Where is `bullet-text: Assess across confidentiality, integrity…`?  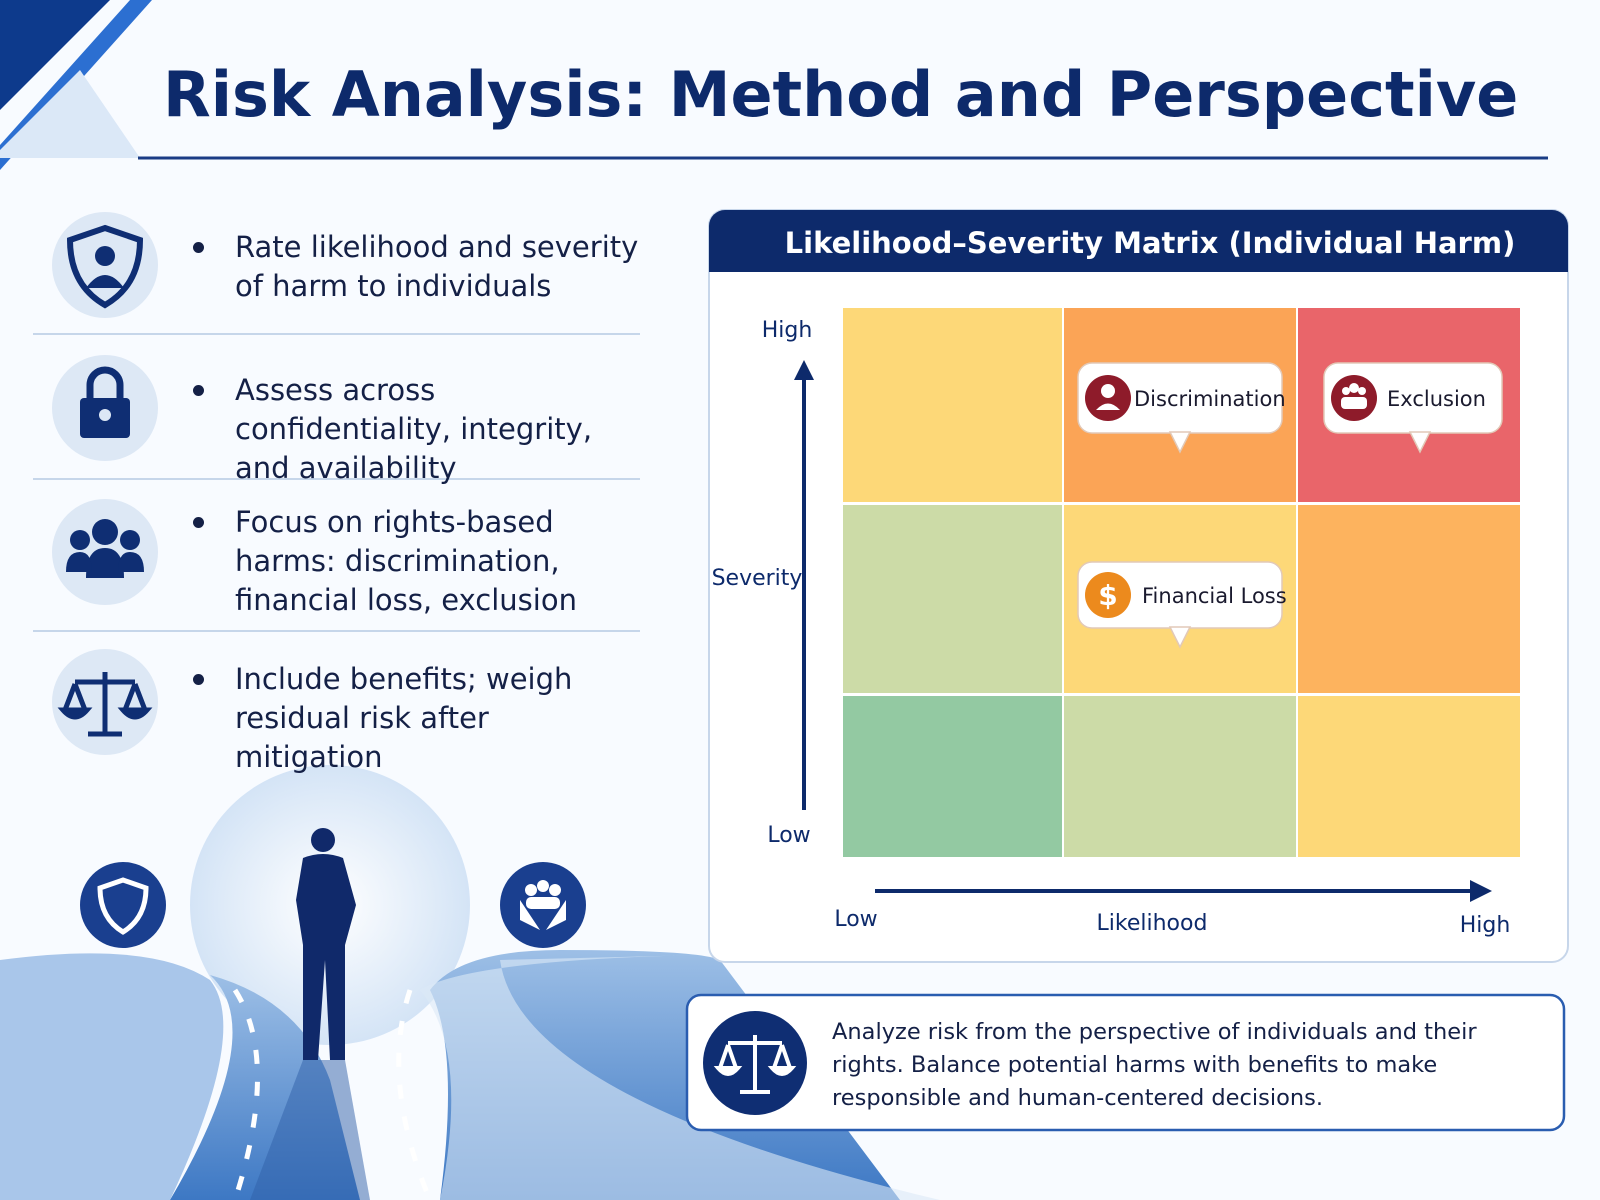
bullet-text: Assess across confidentiality, integrity… is located at coordinates (419, 429).